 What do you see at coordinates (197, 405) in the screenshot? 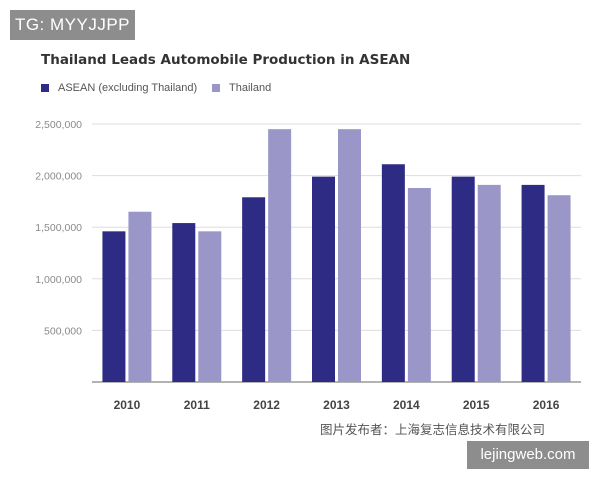
I see `x-tick-label: 2011` at bounding box center [197, 405].